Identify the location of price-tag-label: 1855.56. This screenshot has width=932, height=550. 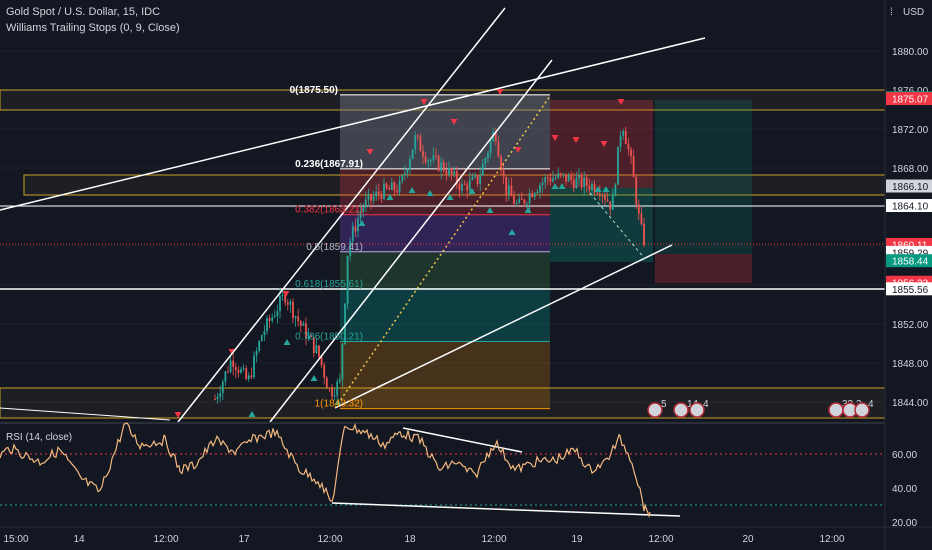
(910, 290).